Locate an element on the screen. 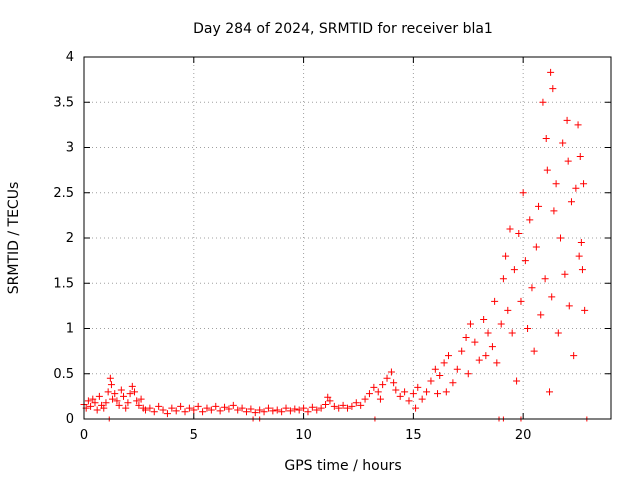 This screenshot has height=480, width=640. x-tick-label: 0 is located at coordinates (84, 435).